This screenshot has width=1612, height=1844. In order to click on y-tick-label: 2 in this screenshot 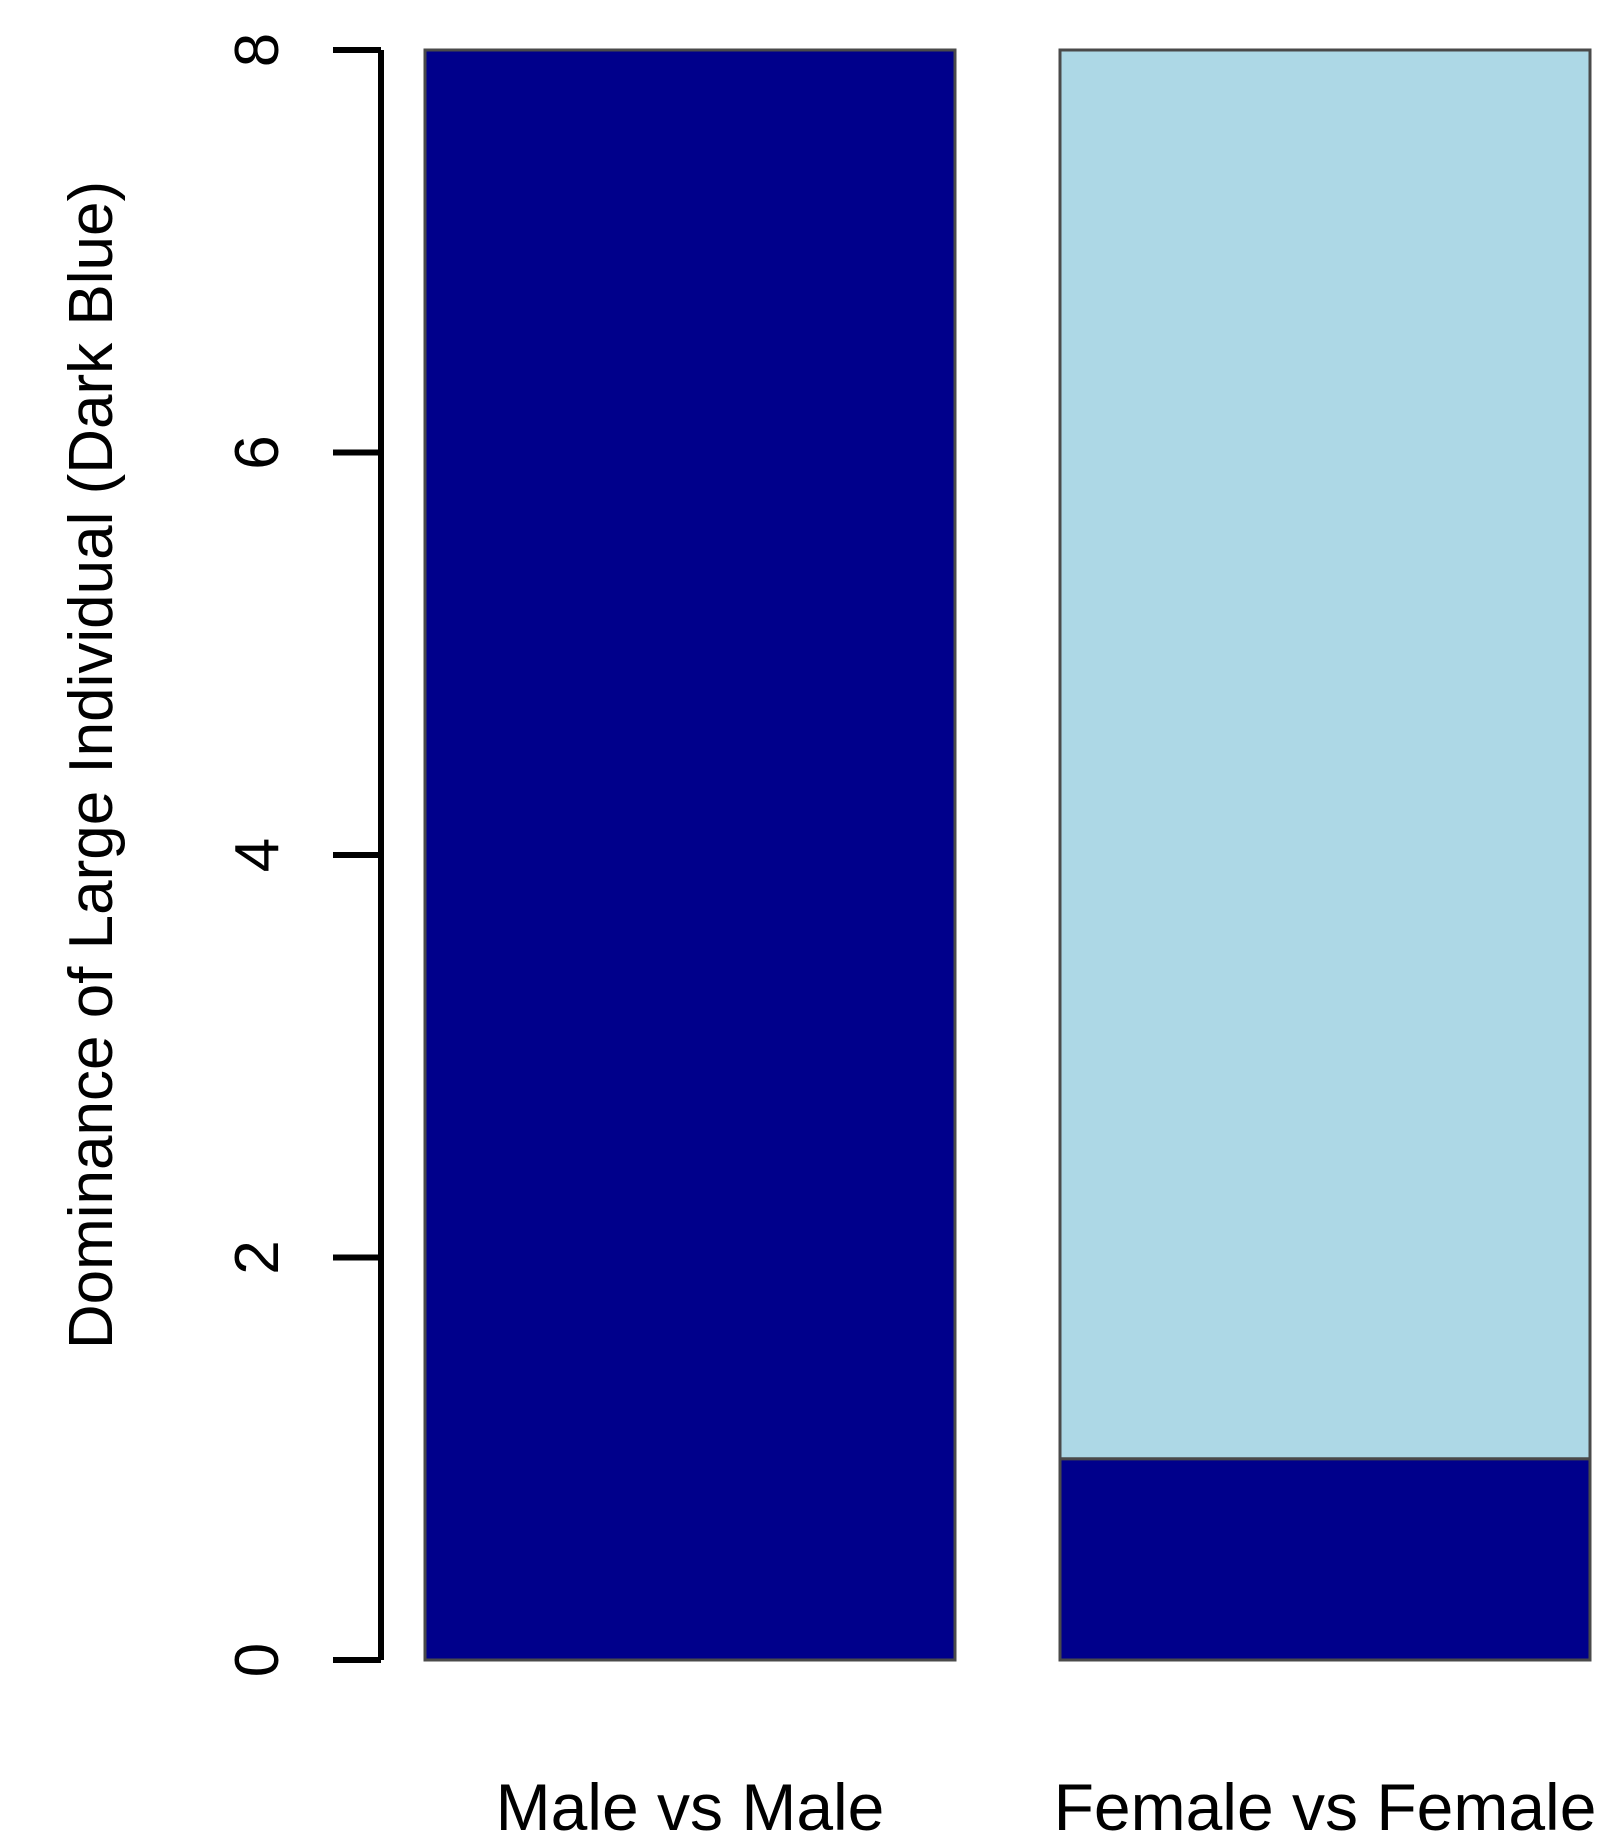, I will do `click(257, 1257)`.